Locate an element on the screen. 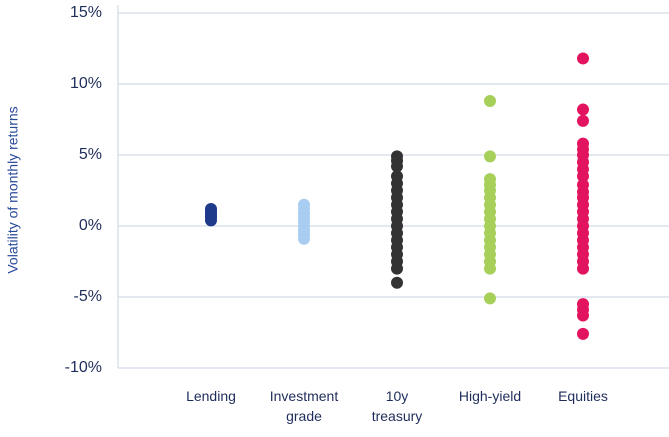 The width and height of the screenshot is (669, 437). y-axis-label: Volatility of monthly returns is located at coordinates (13, 189).